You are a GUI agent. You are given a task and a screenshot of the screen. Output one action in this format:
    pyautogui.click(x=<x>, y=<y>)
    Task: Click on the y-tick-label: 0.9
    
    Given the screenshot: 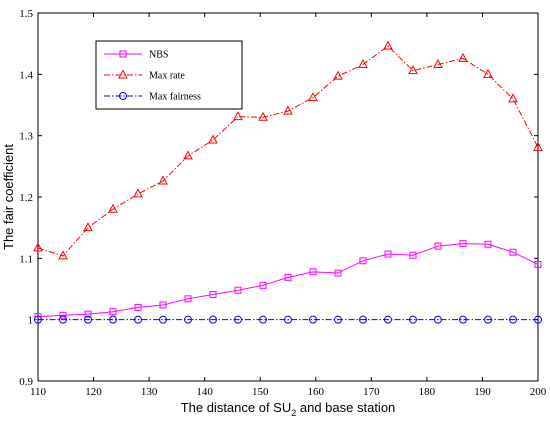 What is the action you would take?
    pyautogui.click(x=26, y=382)
    